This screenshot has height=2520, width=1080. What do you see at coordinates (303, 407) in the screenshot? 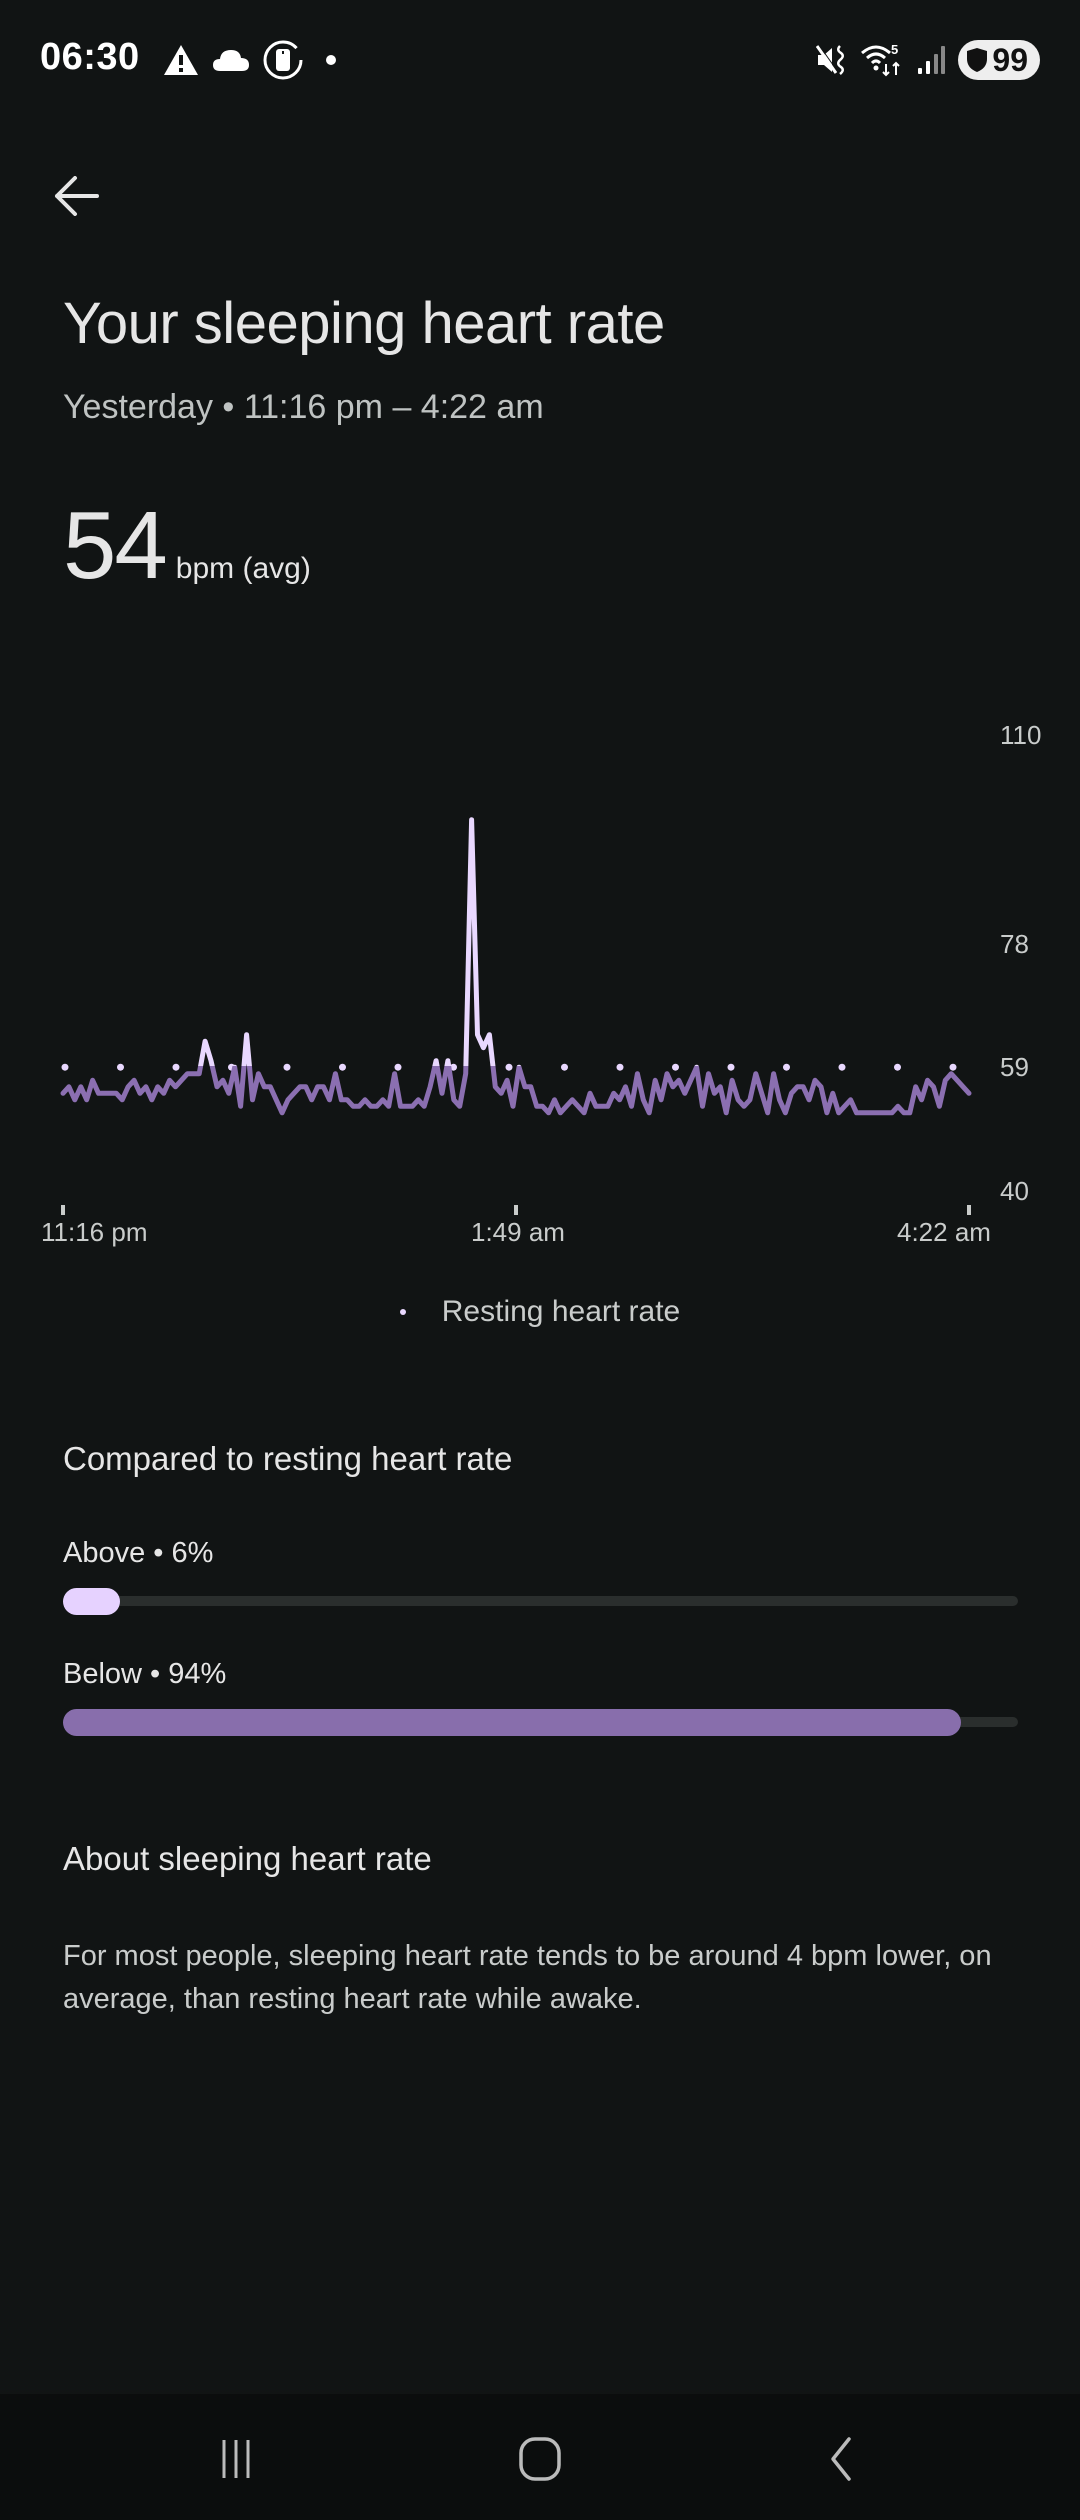
I see `date-time-range: Yesterday • 11:16 pm – 4:22 am` at bounding box center [303, 407].